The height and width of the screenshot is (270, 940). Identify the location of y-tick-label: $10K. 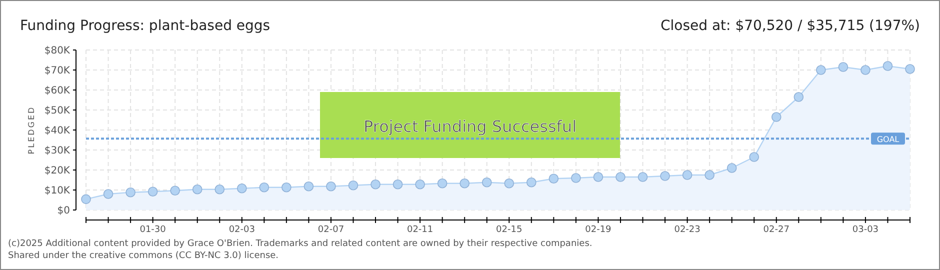
(57, 191).